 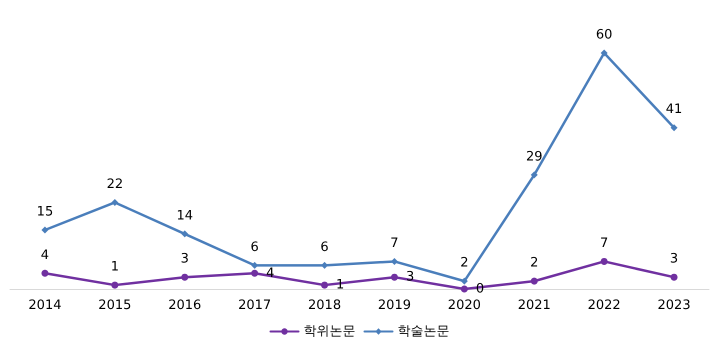 What do you see at coordinates (45, 305) in the screenshot?
I see `x-tick-label: 2014` at bounding box center [45, 305].